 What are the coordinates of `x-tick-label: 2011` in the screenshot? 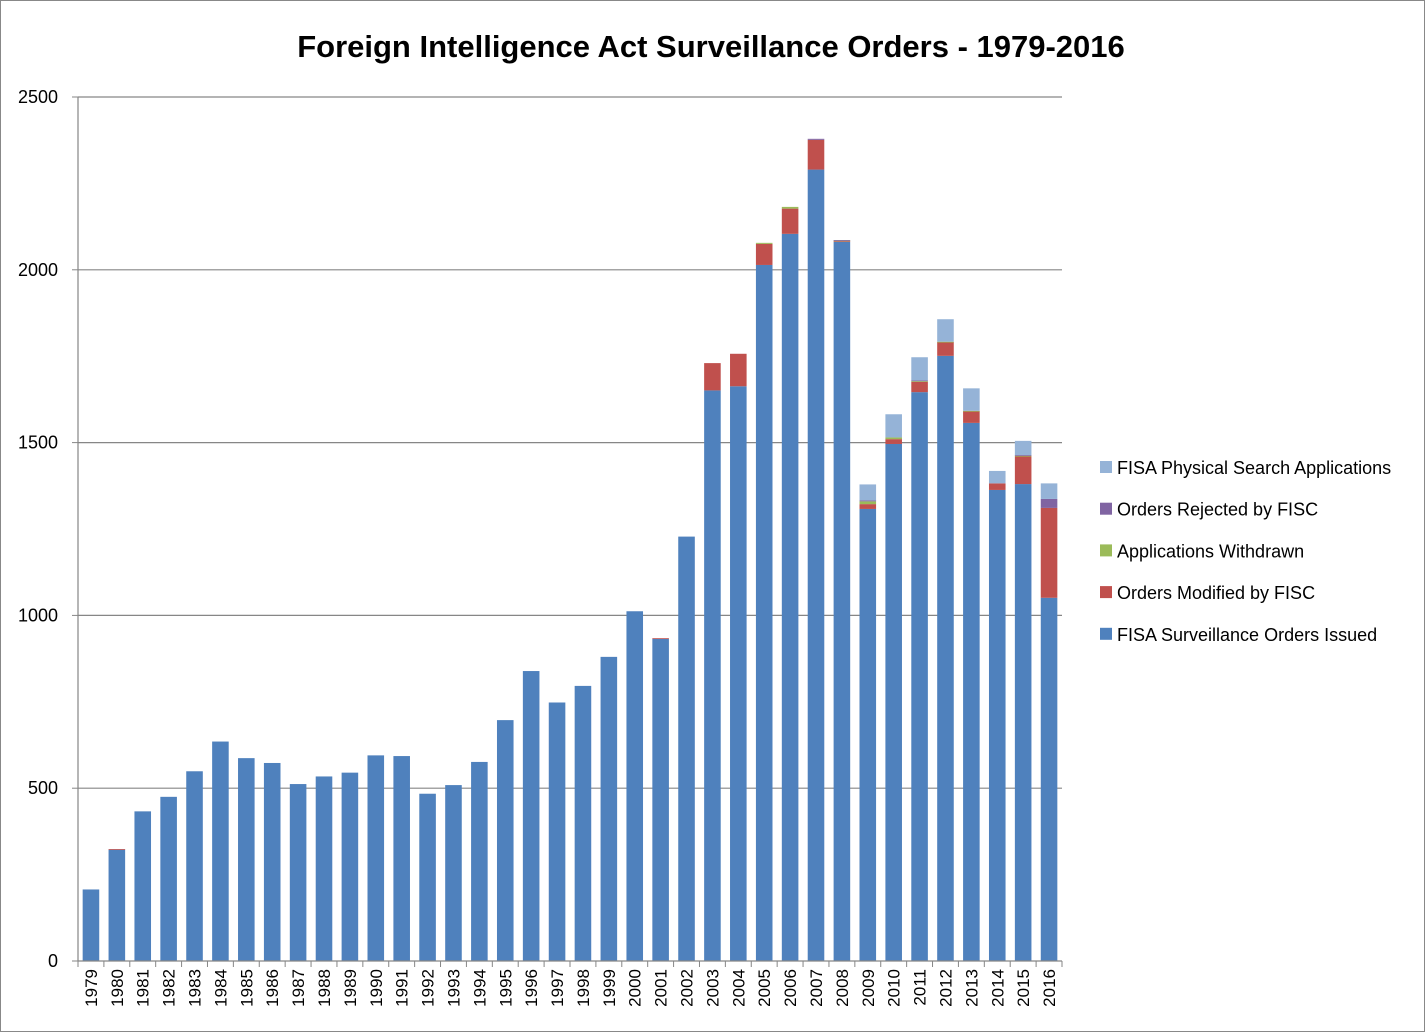 It's located at (920, 987).